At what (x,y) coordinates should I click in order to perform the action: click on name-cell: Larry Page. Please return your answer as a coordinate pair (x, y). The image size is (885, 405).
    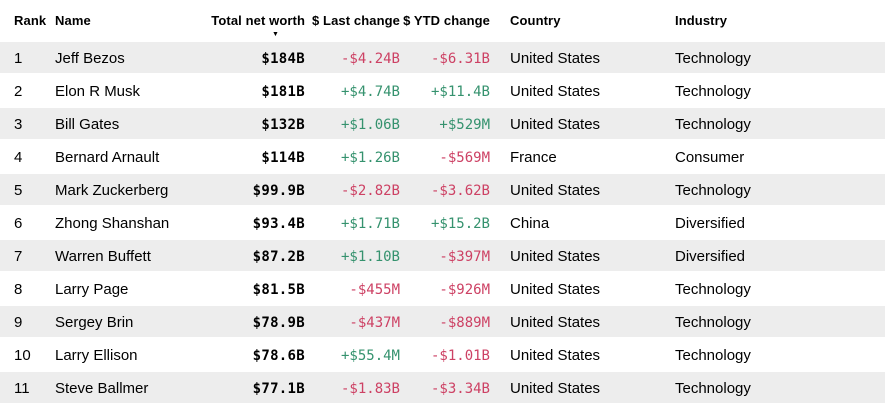
    Looking at the image, I should click on (92, 289).